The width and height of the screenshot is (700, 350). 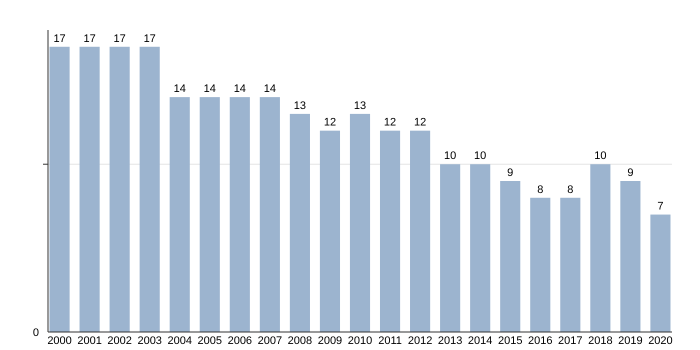 What do you see at coordinates (330, 341) in the screenshot?
I see `x-tick-label: 2009` at bounding box center [330, 341].